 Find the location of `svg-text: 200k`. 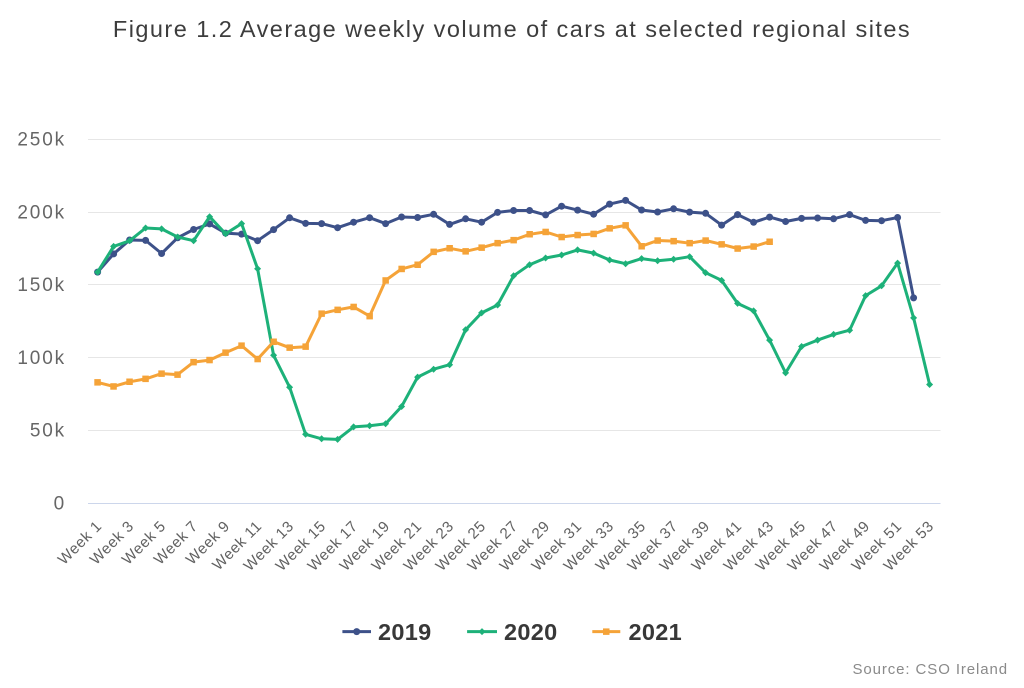

svg-text: 200k is located at coordinates (41, 212).